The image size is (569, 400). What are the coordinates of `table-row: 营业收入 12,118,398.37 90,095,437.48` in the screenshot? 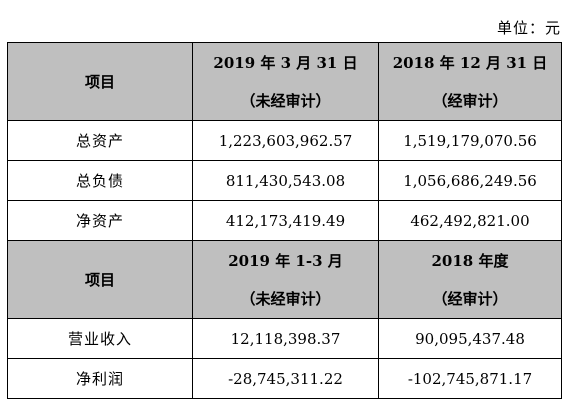 It's located at (284, 338).